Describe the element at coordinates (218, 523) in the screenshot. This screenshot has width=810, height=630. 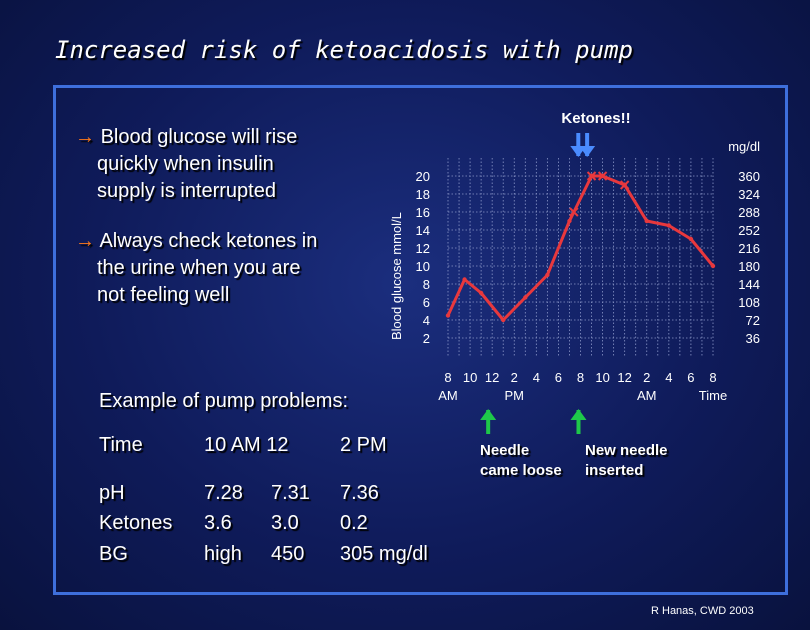
I see `example-cell: 3.6` at that location.